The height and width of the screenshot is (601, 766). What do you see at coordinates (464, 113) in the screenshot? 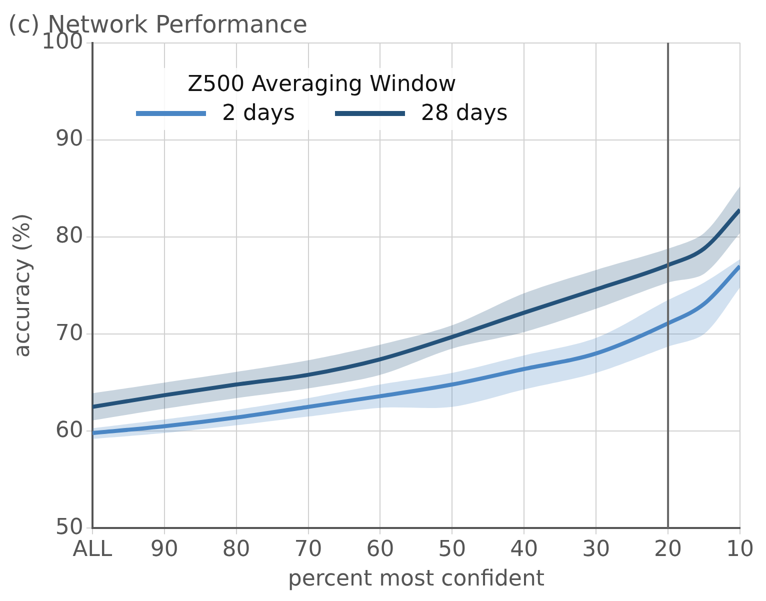
I see `legend-label: 28 days` at bounding box center [464, 113].